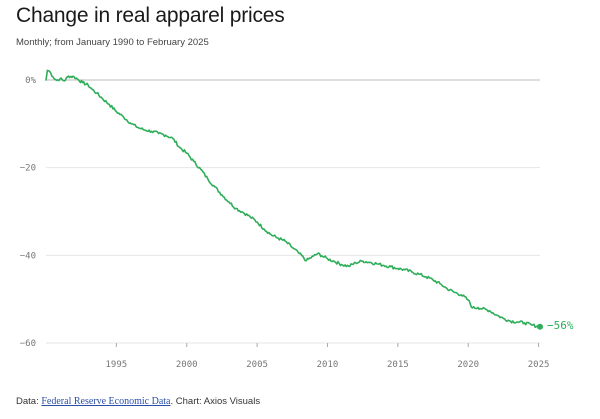 The image size is (600, 419). What do you see at coordinates (539, 365) in the screenshot?
I see `x-tick-label: 2025` at bounding box center [539, 365].